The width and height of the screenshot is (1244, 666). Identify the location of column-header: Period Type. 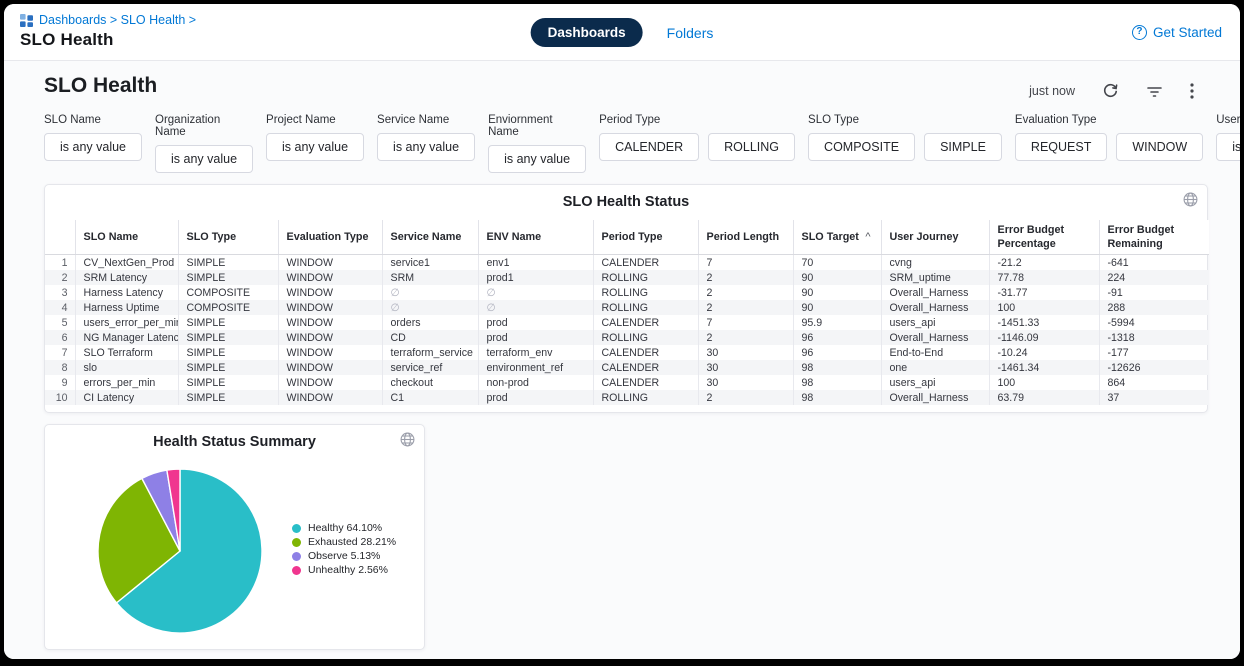
(645, 238).